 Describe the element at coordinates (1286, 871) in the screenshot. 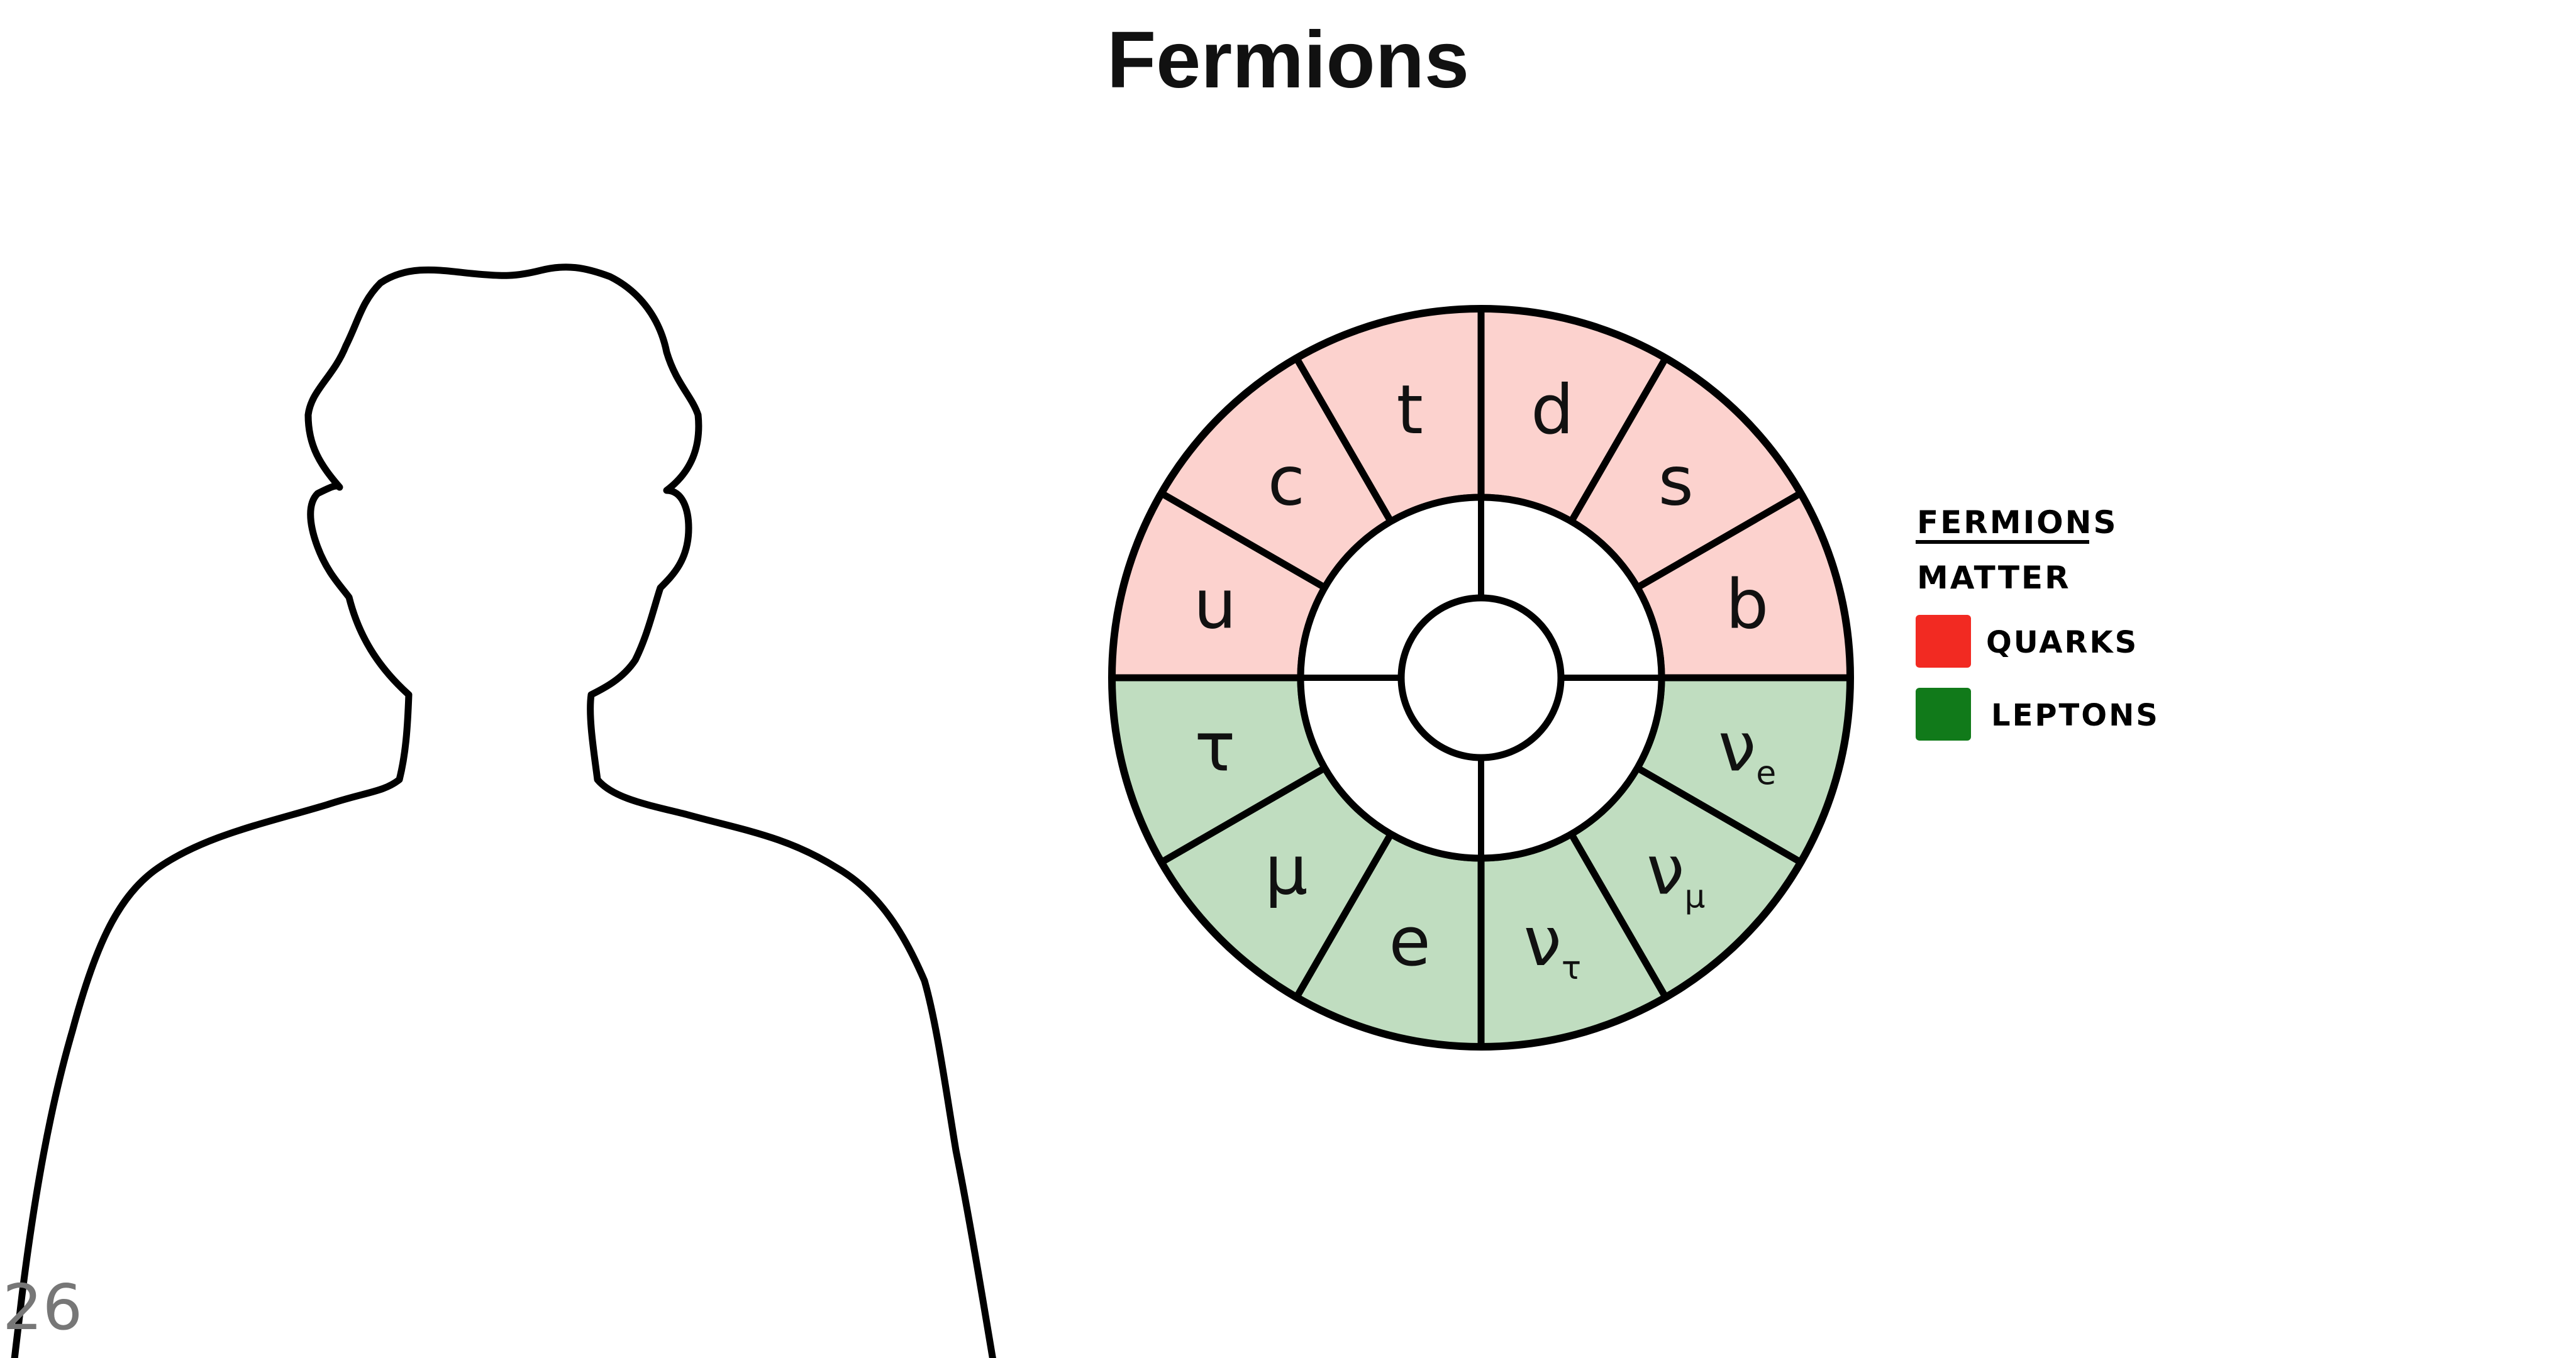

I see `particle-label: μ` at that location.